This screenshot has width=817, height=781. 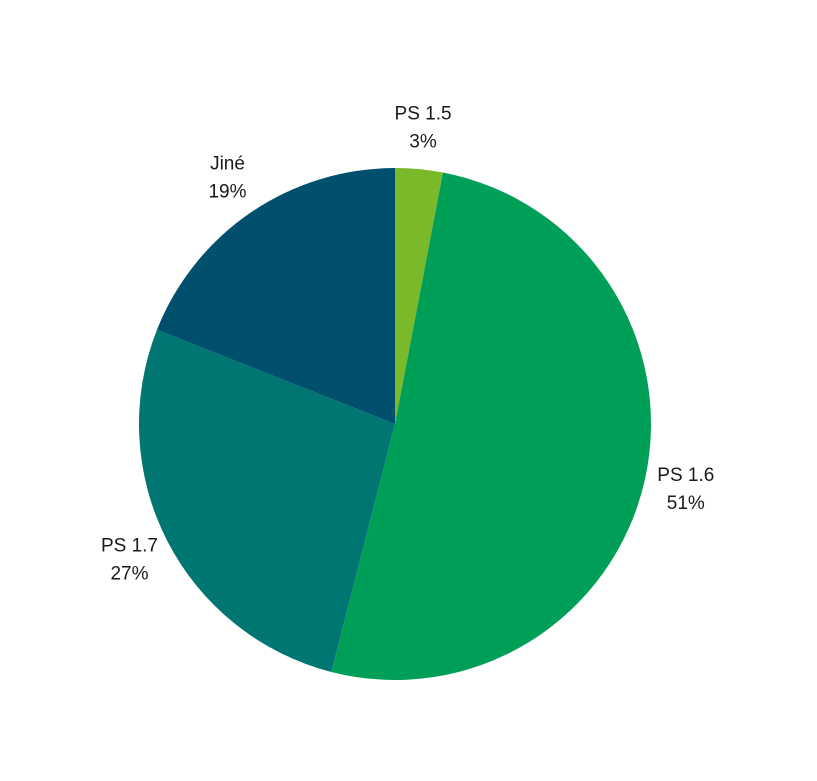 I want to click on slice-label: Jiné, so click(x=227, y=164).